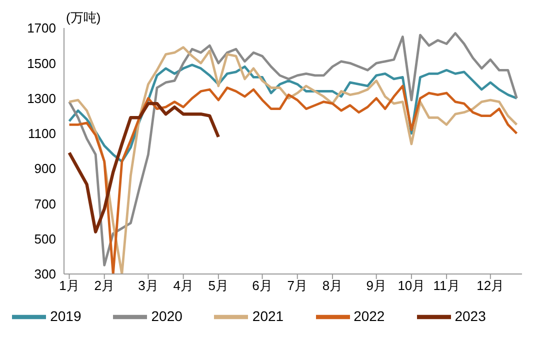 This screenshot has height=340, width=552. Describe the element at coordinates (218, 286) in the screenshot. I see `x-tick-label: 5月` at that location.